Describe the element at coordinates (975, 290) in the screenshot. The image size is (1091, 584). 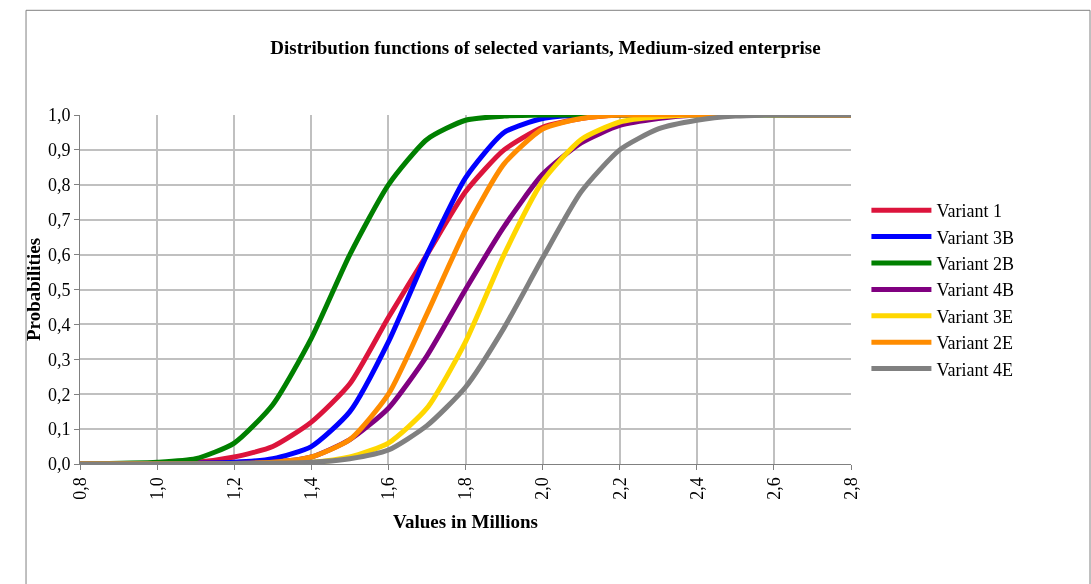
I see `legend-label: Variant 4B` at that location.